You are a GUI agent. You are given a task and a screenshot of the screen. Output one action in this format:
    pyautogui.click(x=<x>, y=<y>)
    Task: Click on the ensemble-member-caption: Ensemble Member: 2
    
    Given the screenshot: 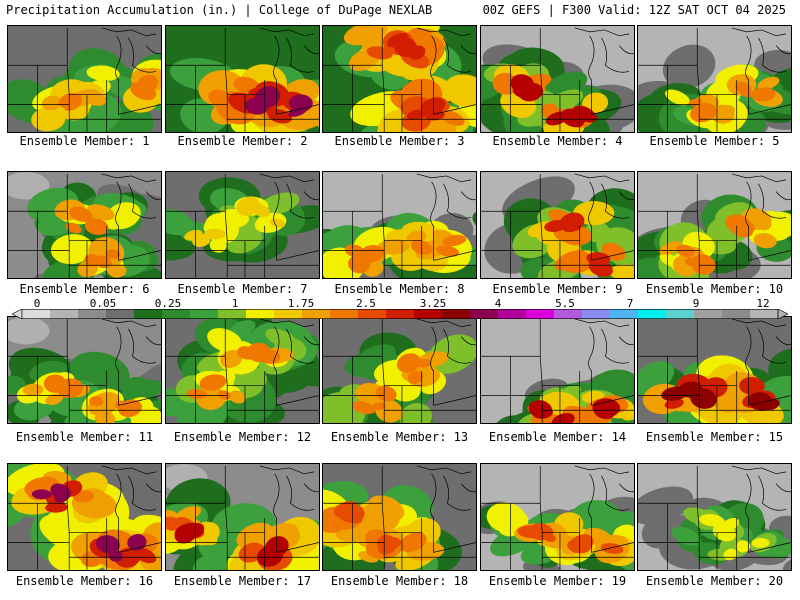 What is the action you would take?
    pyautogui.click(x=242, y=141)
    